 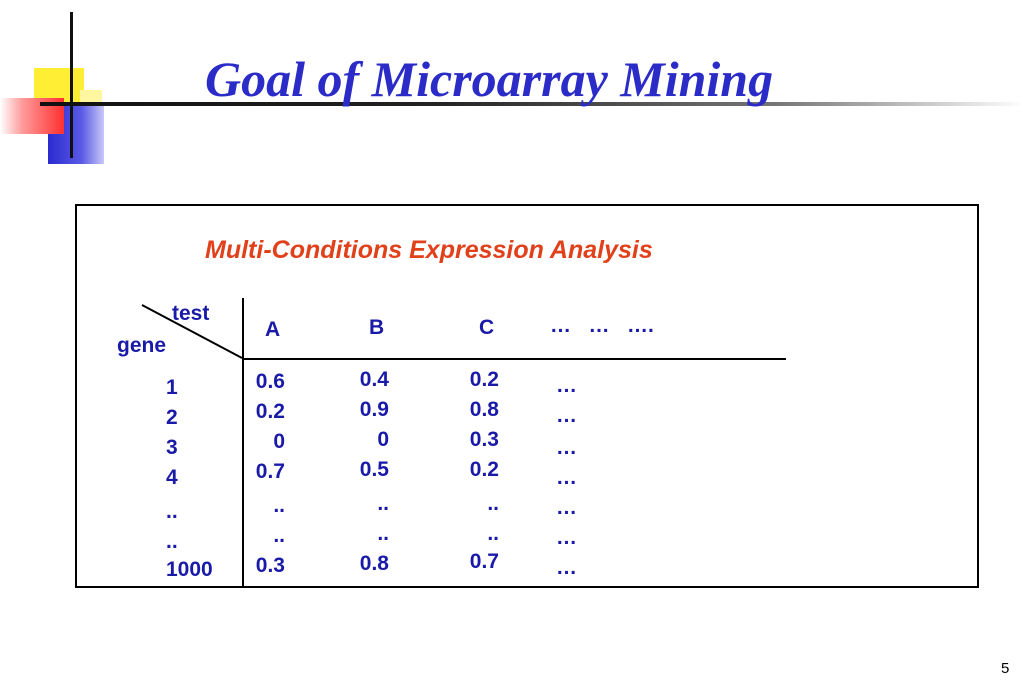 I want to click on cell-a: 0, so click(x=279, y=441).